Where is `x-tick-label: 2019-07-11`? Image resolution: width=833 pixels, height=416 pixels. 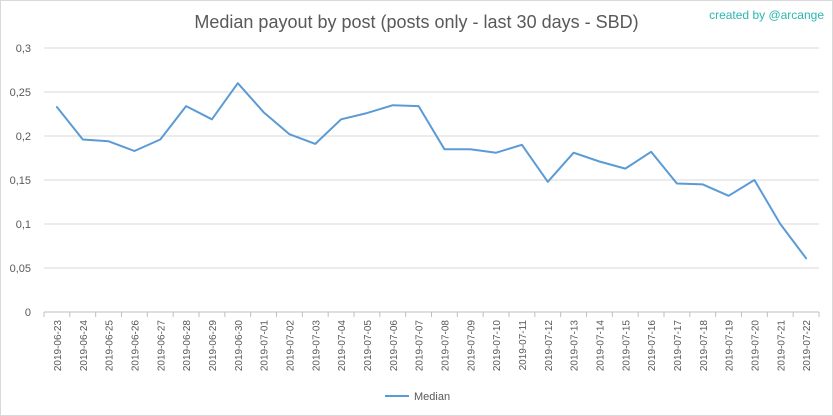
x-tick-label: 2019-07-11 is located at coordinates (523, 345).